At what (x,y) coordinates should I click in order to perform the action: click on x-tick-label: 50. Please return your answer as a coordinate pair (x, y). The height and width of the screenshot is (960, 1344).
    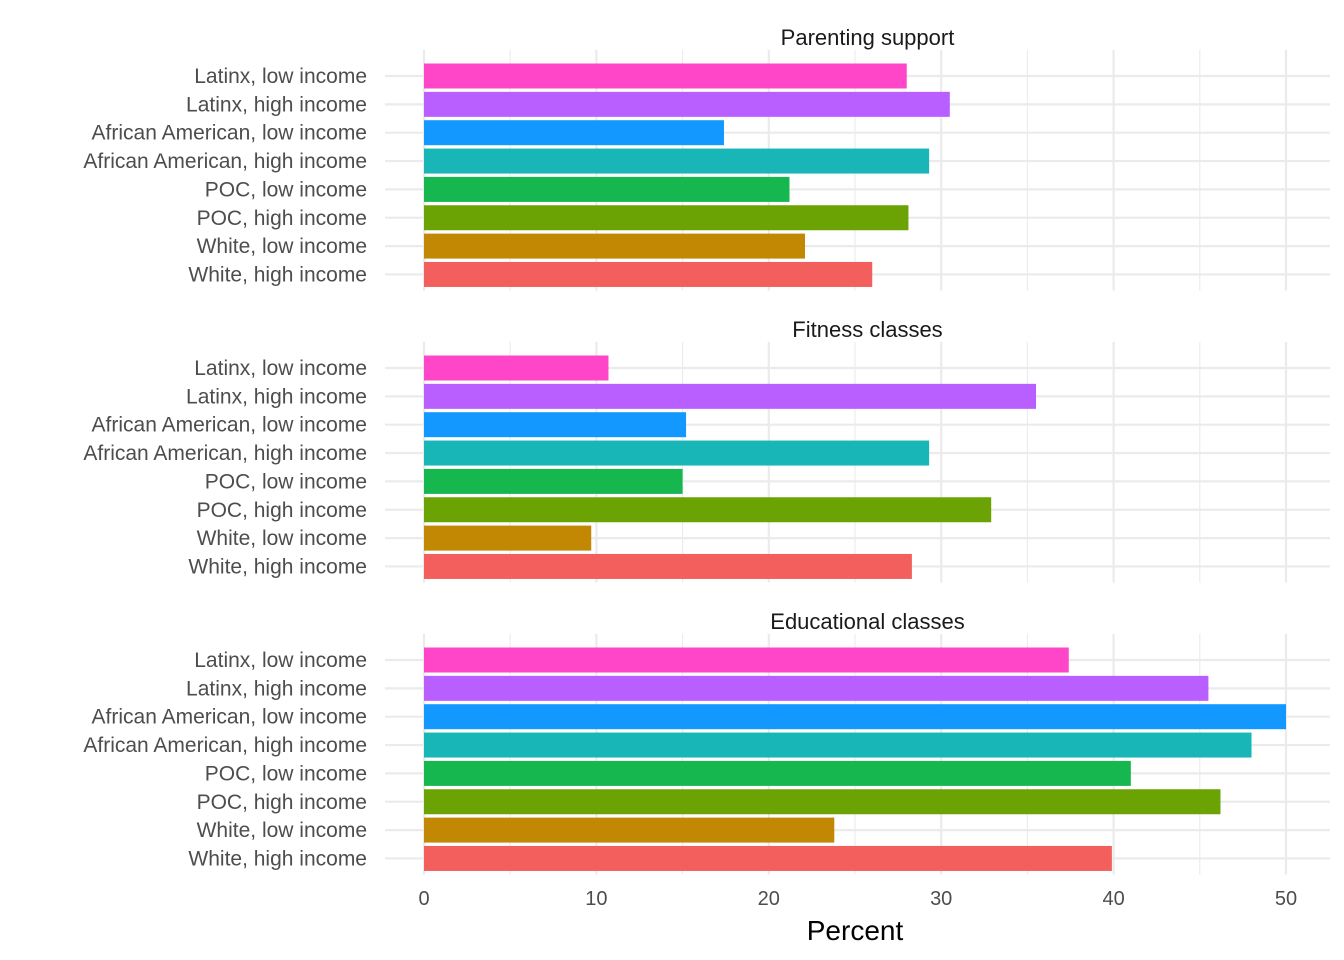
    Looking at the image, I should click on (1286, 899).